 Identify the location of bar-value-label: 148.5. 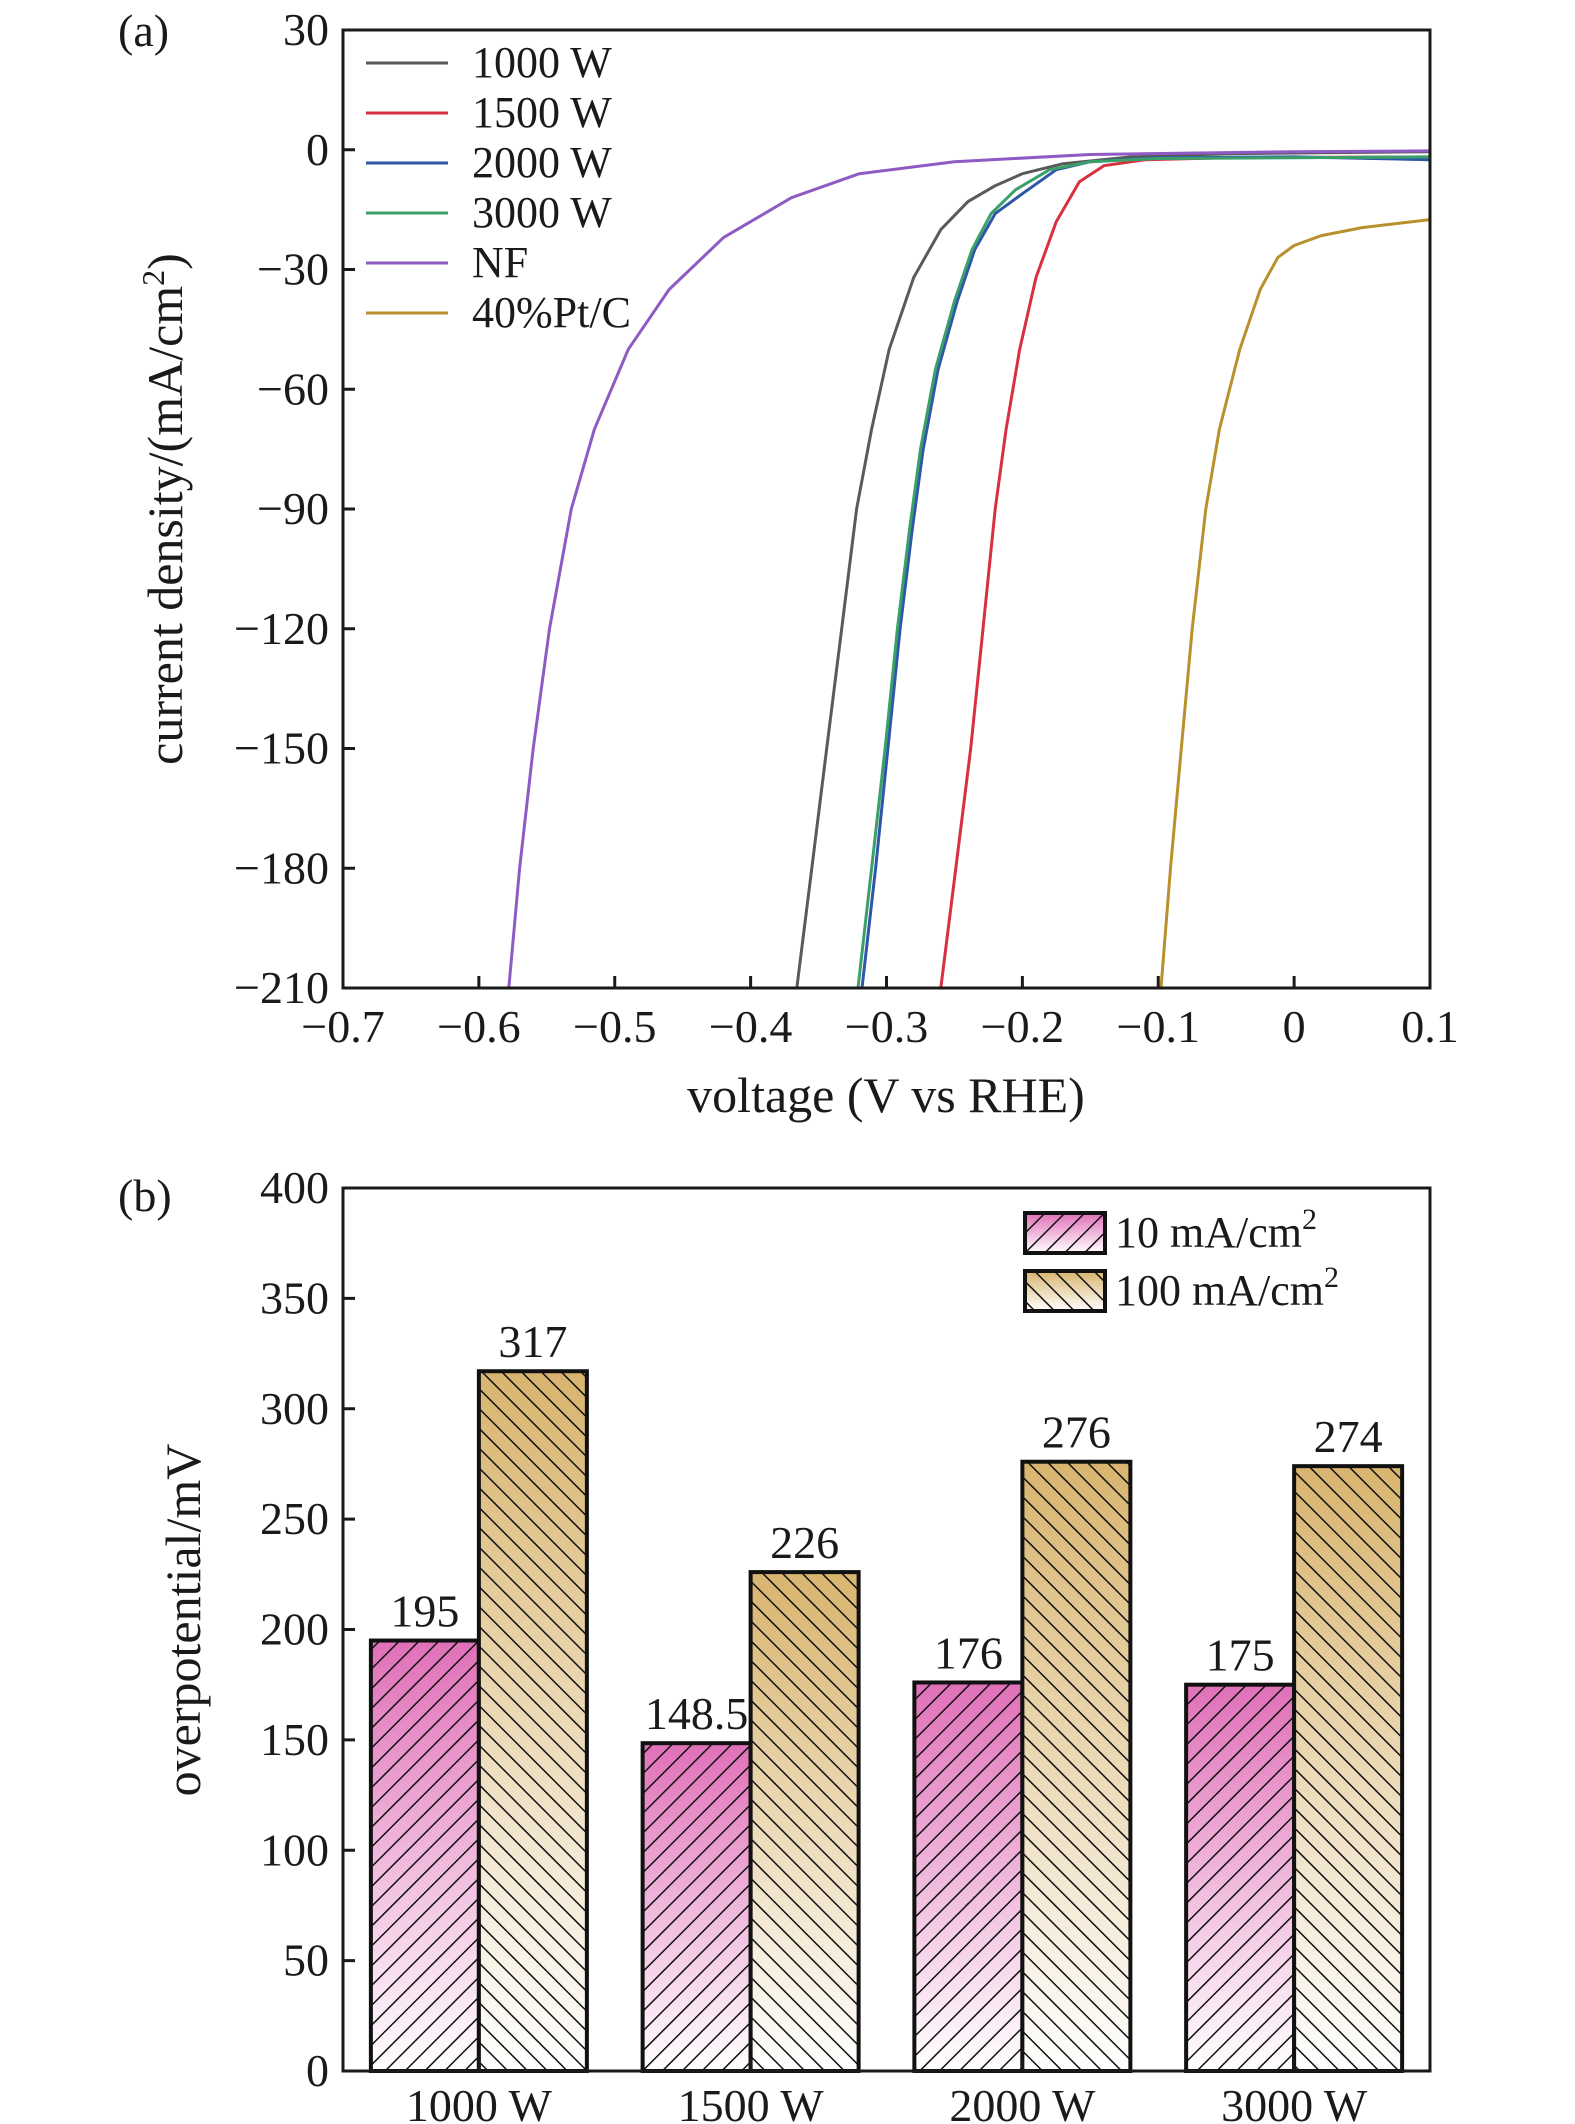
(697, 1713).